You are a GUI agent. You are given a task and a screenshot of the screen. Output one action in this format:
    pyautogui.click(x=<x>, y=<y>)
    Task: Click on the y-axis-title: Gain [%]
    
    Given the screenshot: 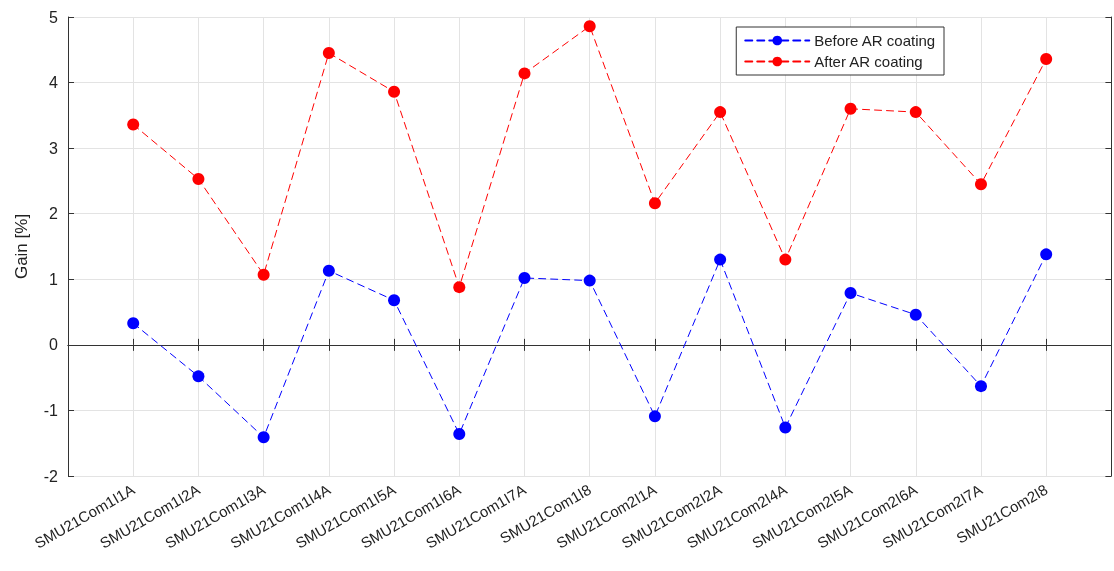 What is the action you would take?
    pyautogui.click(x=21, y=246)
    